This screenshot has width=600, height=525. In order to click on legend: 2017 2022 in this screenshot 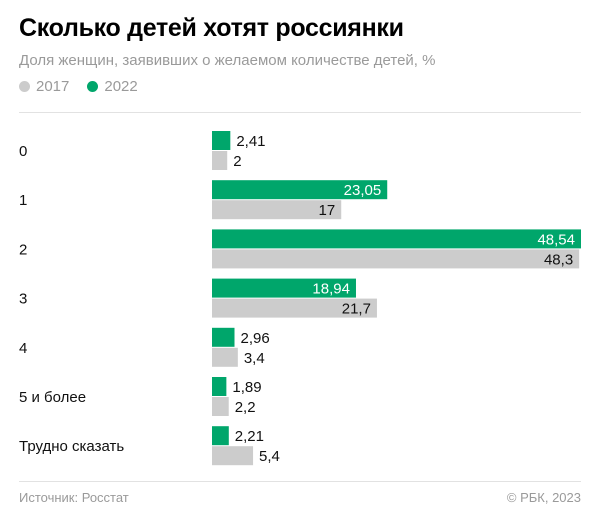, I will do `click(78, 86)`.